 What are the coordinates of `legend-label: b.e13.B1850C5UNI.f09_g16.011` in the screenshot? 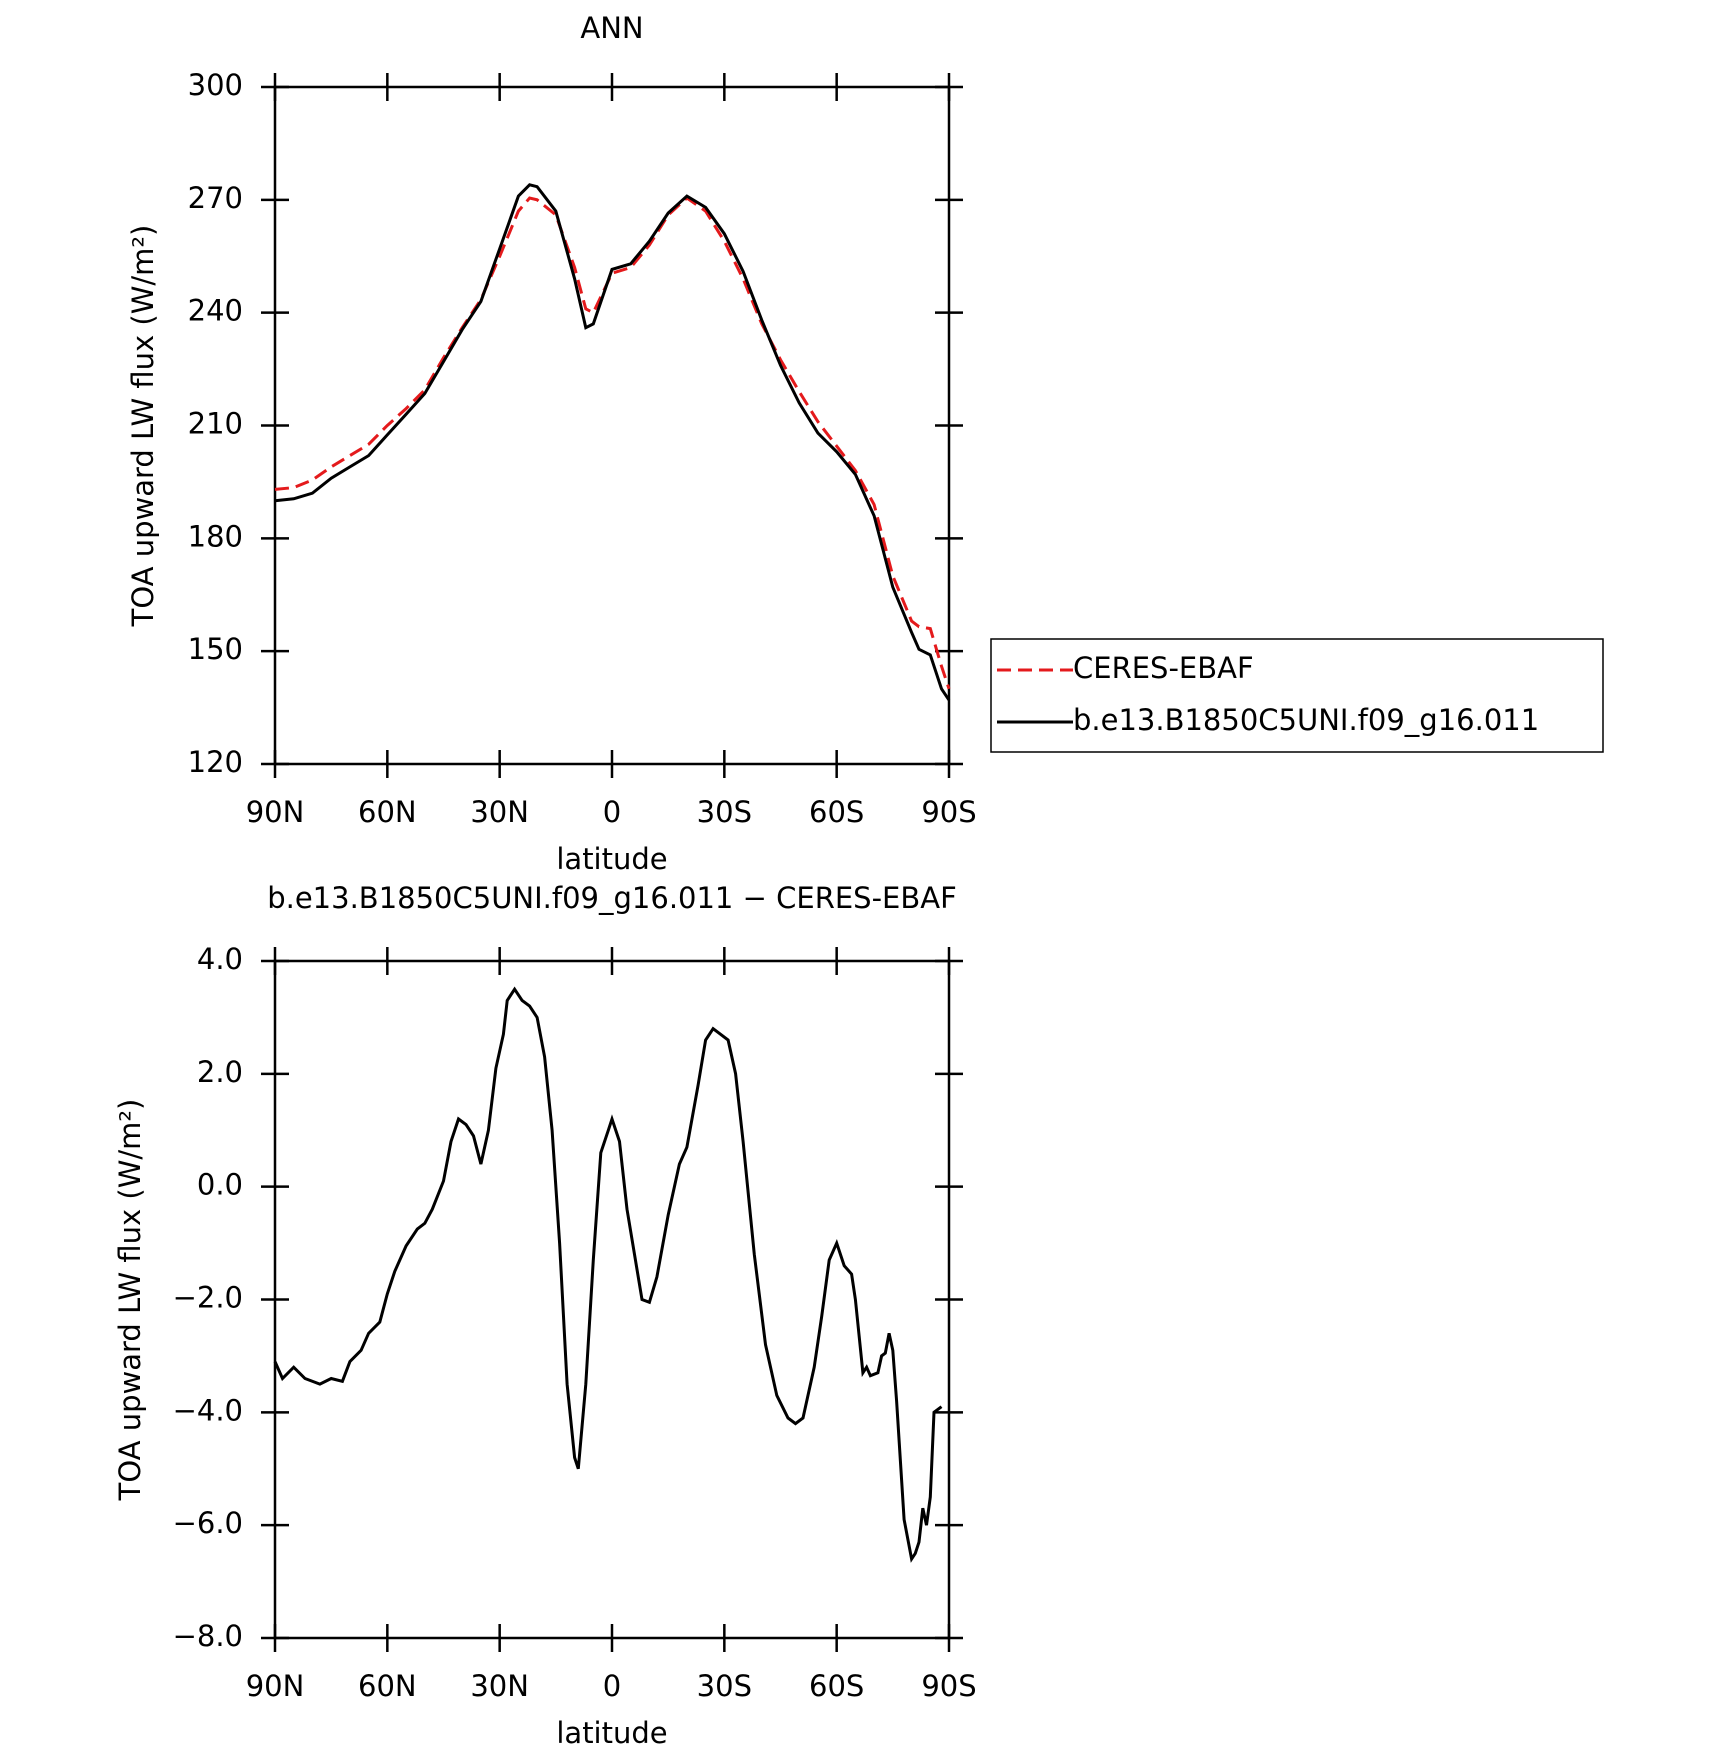 It's located at (1306, 720).